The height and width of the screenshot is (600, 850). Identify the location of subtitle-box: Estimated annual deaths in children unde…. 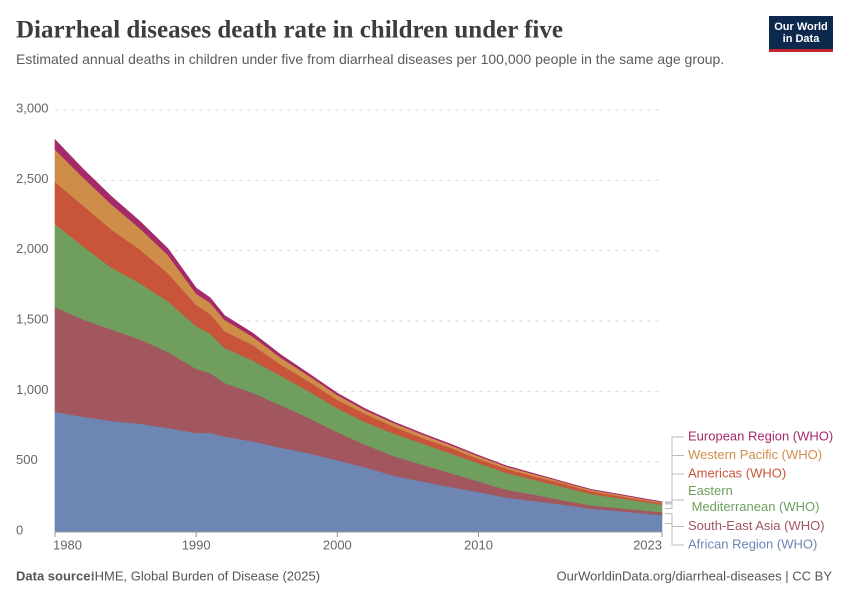
(370, 59).